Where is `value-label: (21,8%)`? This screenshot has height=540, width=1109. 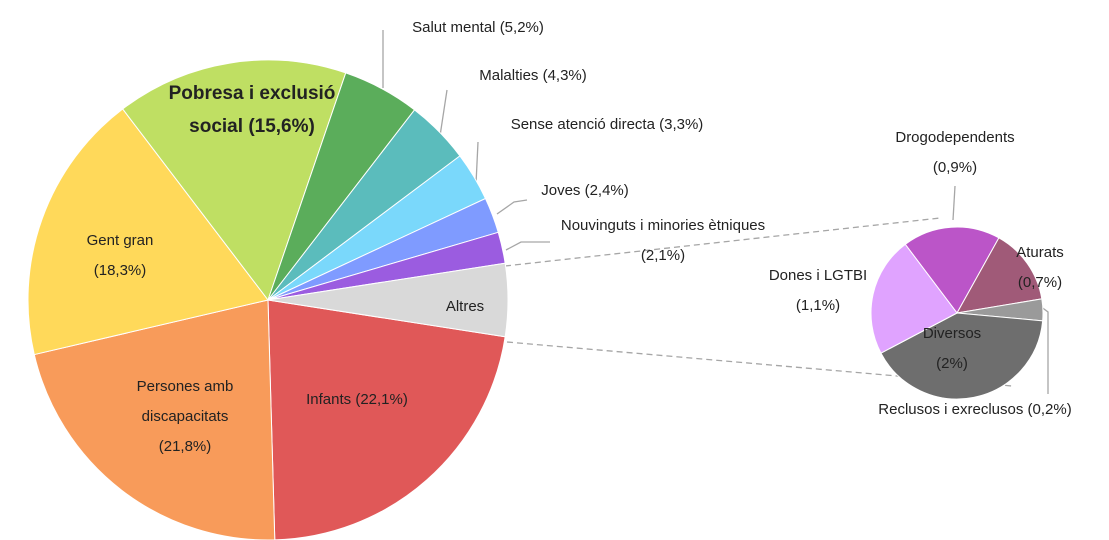
value-label: (21,8%) is located at coordinates (185, 446).